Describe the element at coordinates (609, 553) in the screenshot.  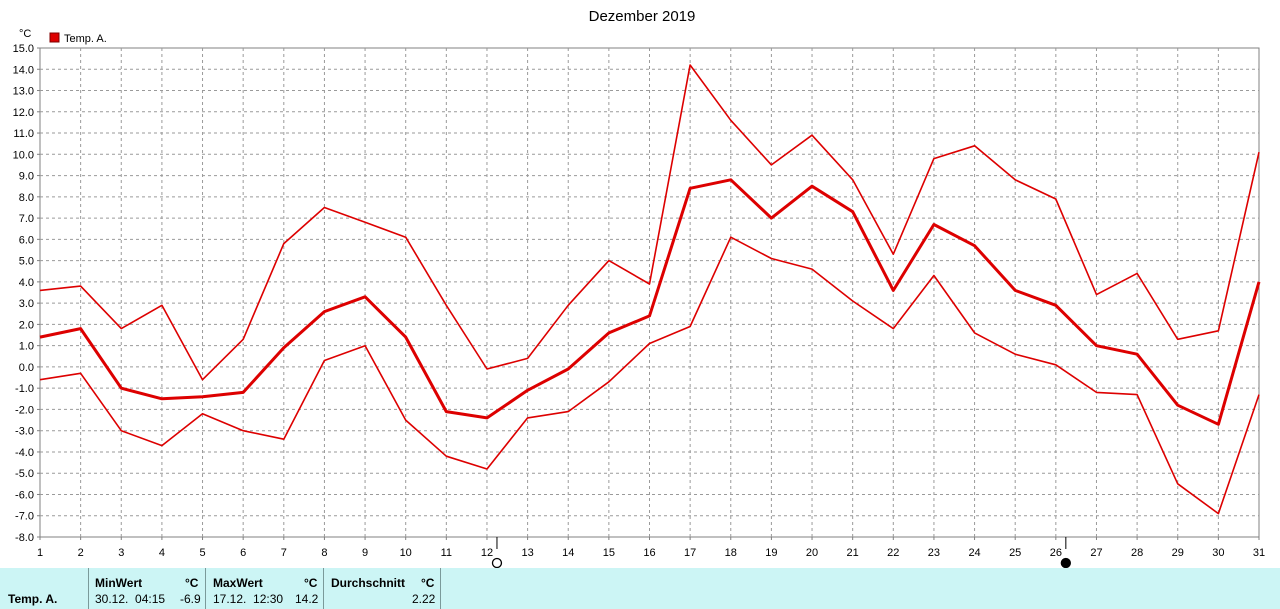
I see `x-tick-label: 15` at that location.